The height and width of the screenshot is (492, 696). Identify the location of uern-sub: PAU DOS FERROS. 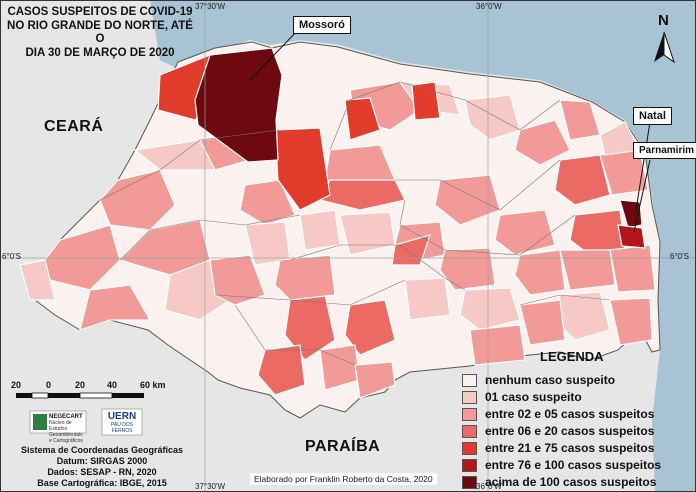
(122, 428).